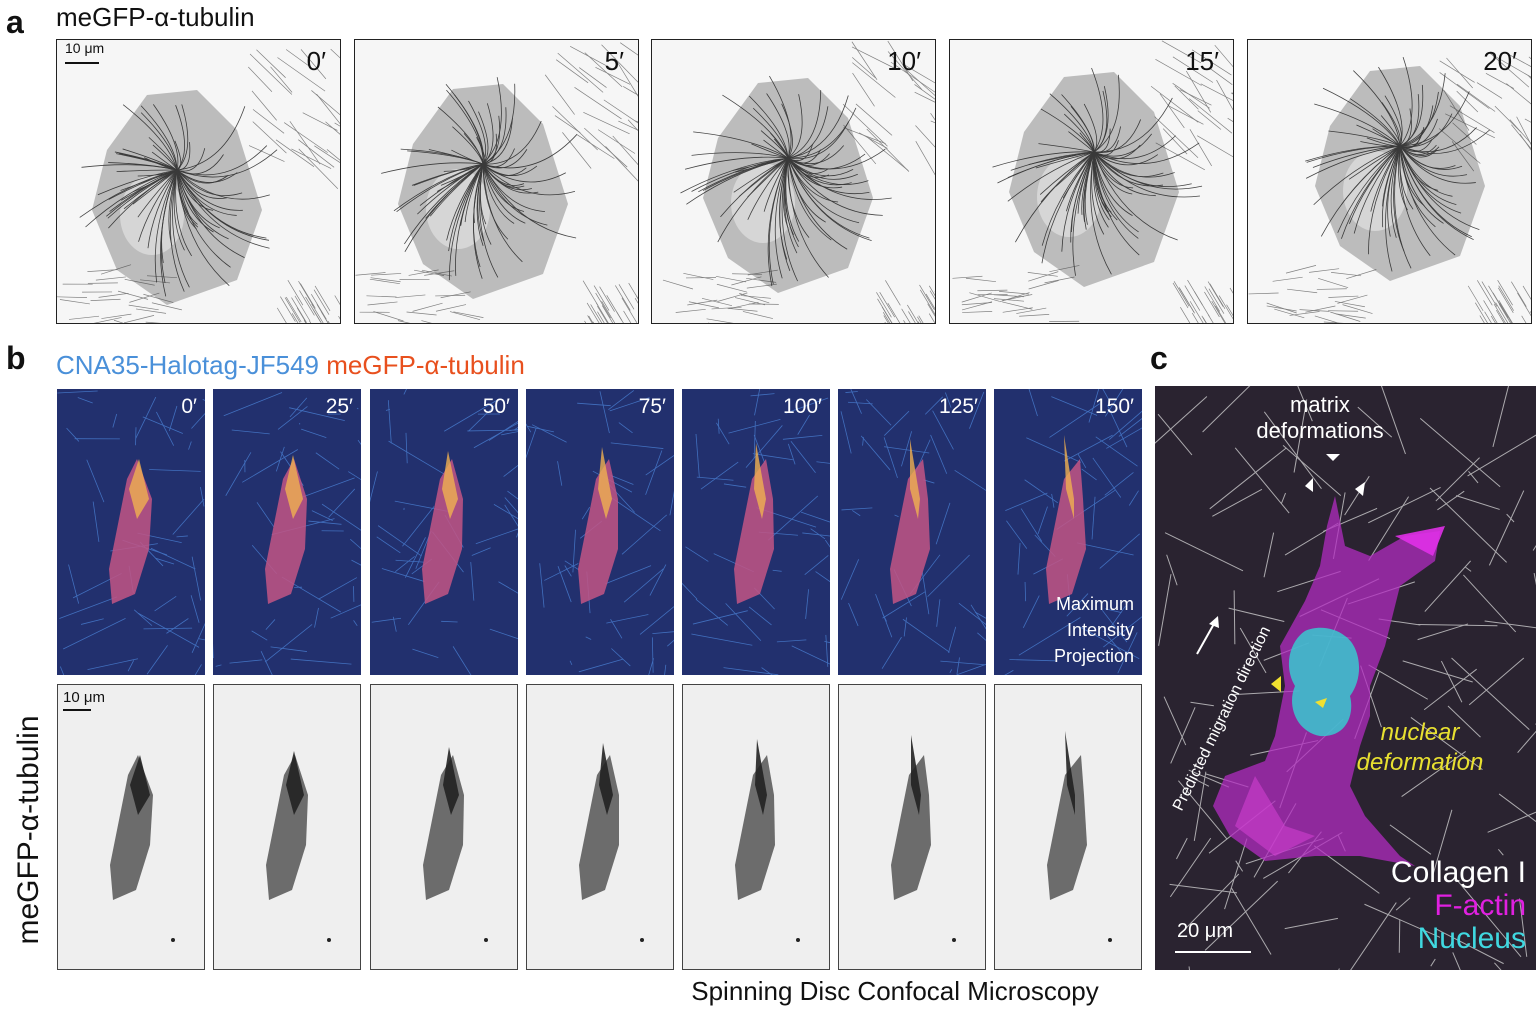 This screenshot has height=1014, width=1536. What do you see at coordinates (15, 22) in the screenshot?
I see `panel-letter-a: a` at bounding box center [15, 22].